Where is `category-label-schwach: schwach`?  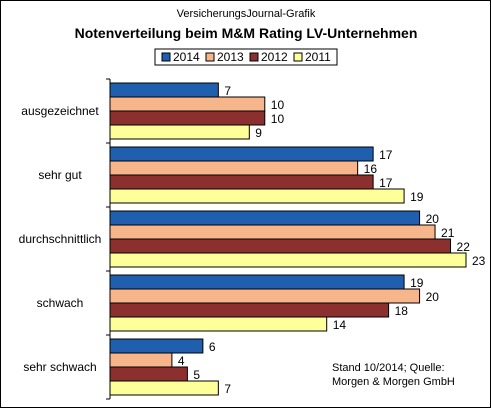 category-label-schwach: schwach is located at coordinates (60, 303).